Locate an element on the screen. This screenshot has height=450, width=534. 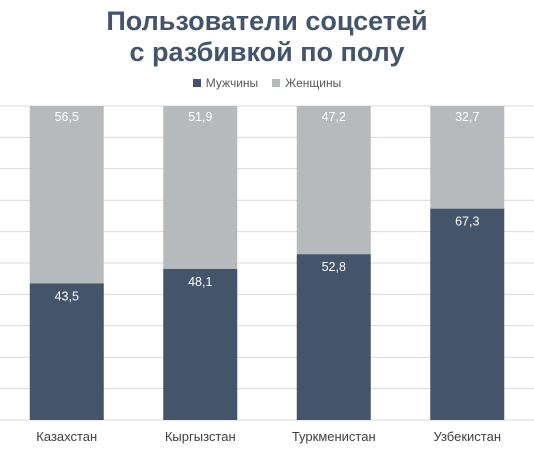
label-men-2: 52,8 is located at coordinates (334, 267).